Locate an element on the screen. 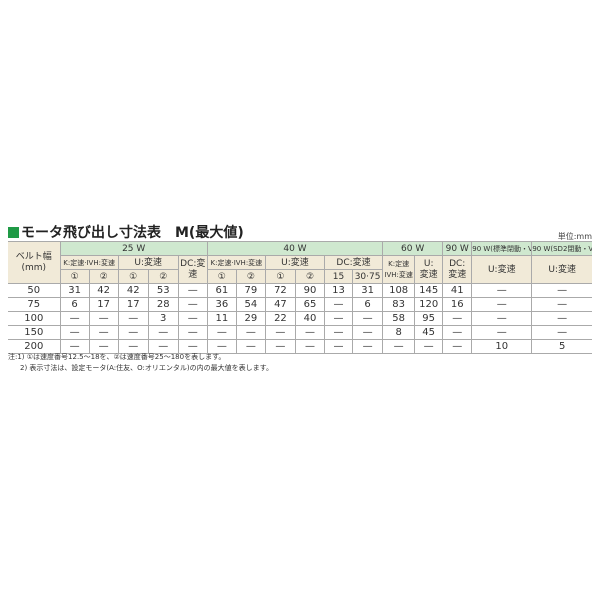 The image size is (600, 600). belt-width-cell: 100 is located at coordinates (34, 318).